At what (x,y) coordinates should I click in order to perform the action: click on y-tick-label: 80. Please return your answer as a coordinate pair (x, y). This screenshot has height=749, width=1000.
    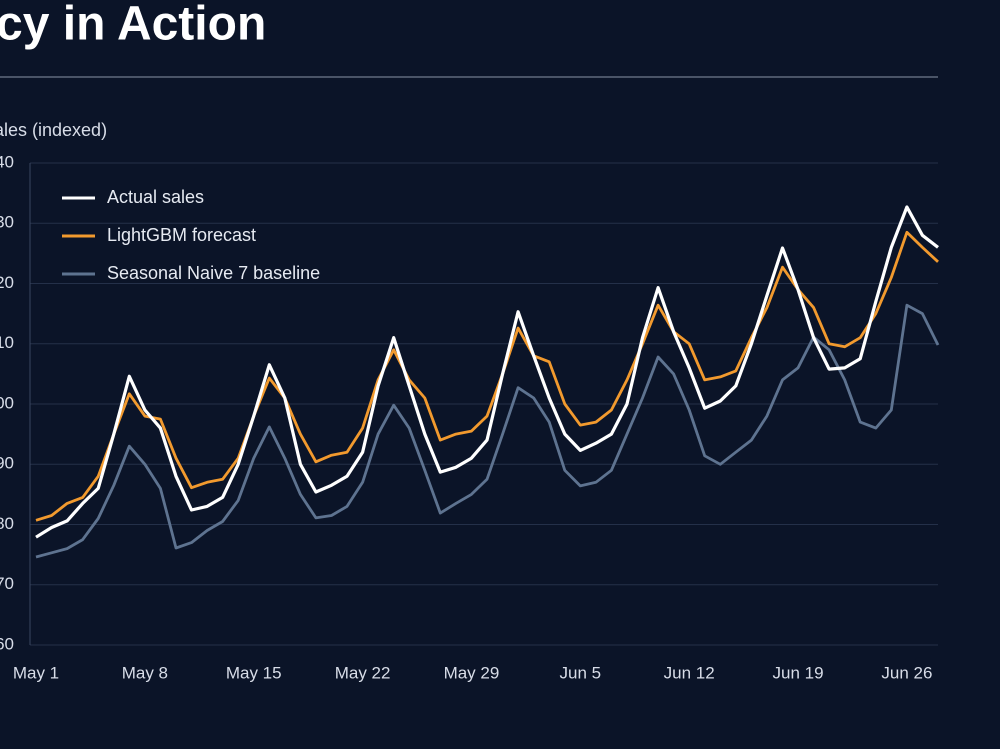
    Looking at the image, I should click on (7, 523).